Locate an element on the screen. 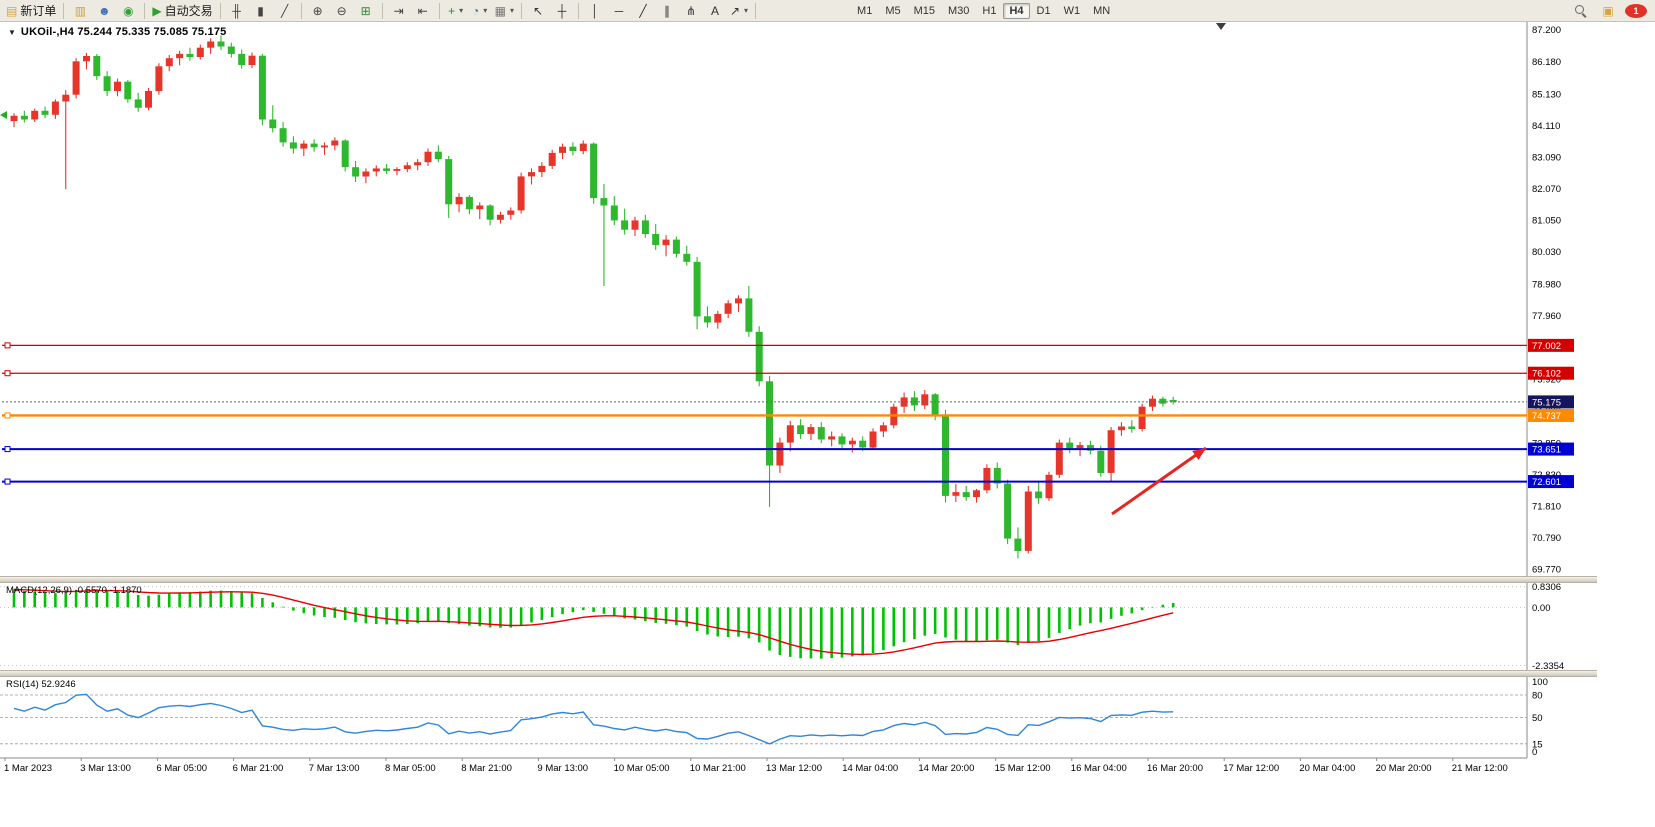  tile-windows-icon: ⊞ is located at coordinates (366, 11).